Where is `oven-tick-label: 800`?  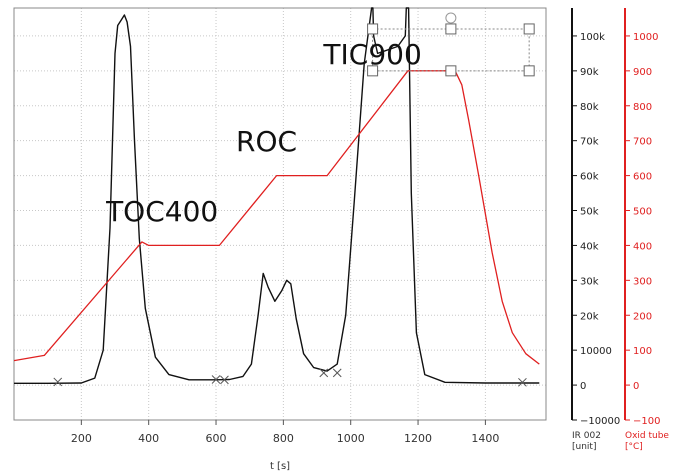
oven-tick-label: 800 is located at coordinates (642, 107).